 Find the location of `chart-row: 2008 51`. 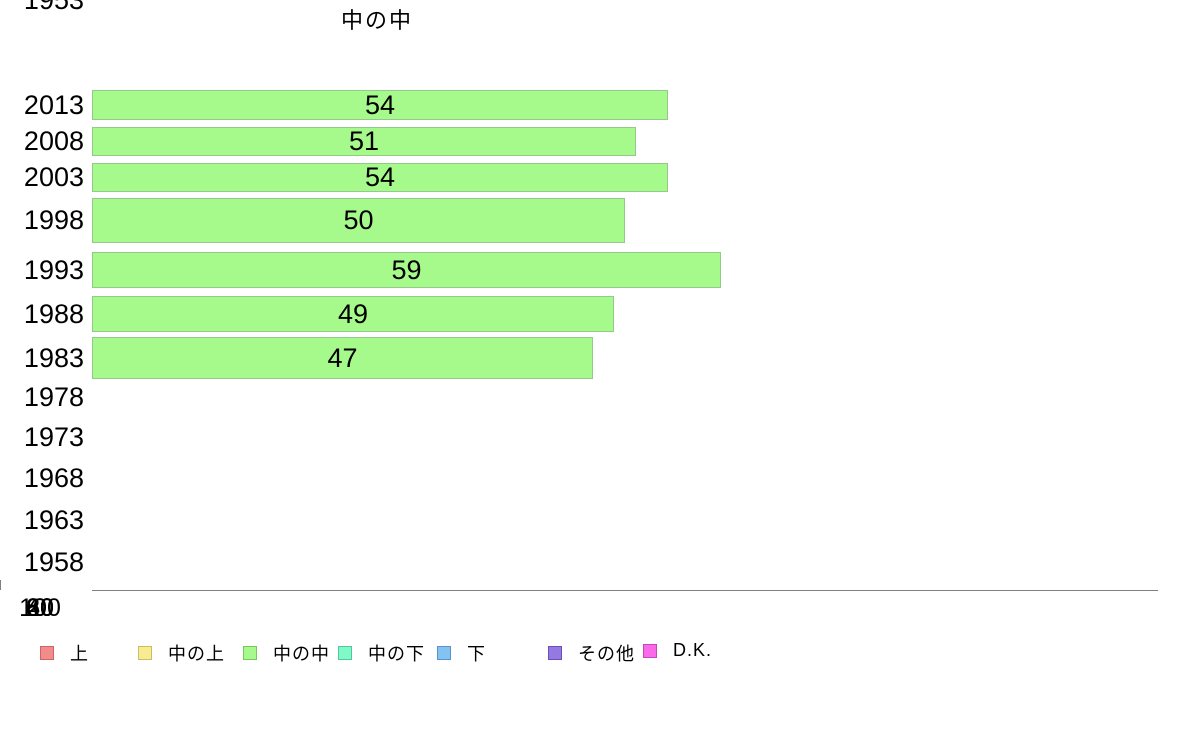

chart-row: 2008 51 is located at coordinates (594, 141).